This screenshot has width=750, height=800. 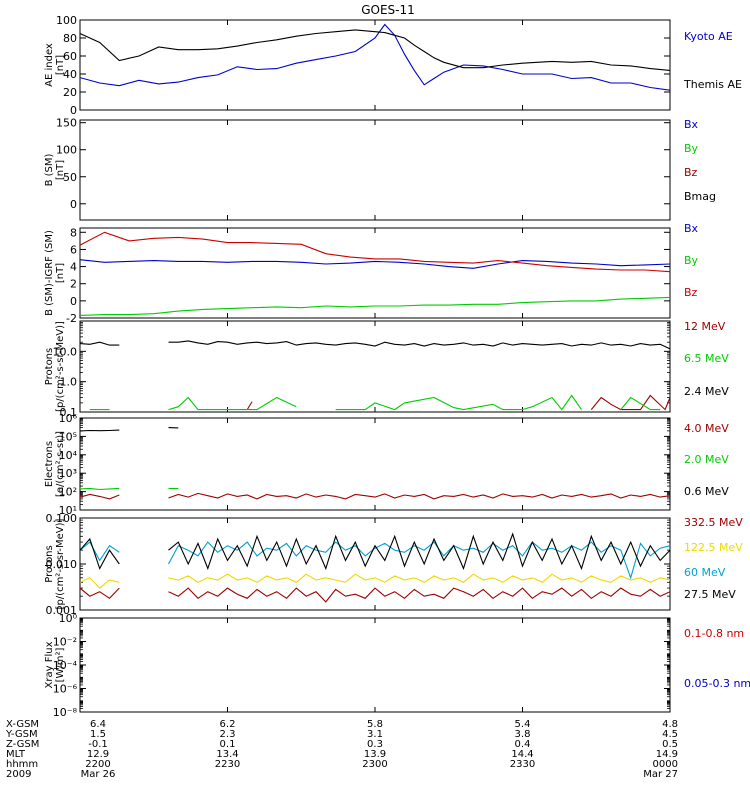 I want to click on series-line-kyoto-ae, so click(x=375, y=57).